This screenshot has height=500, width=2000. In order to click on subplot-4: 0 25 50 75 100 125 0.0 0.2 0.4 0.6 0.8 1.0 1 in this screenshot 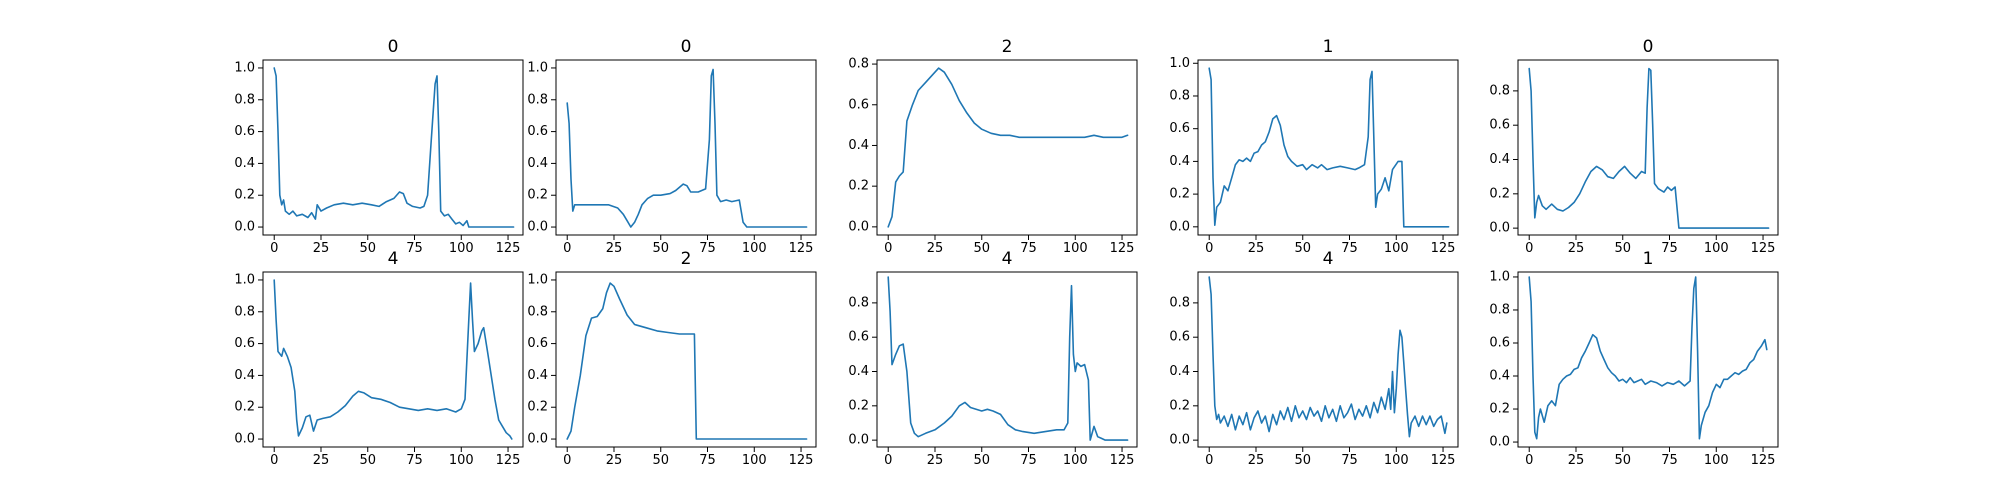, I will do `click(1314, 146)`.